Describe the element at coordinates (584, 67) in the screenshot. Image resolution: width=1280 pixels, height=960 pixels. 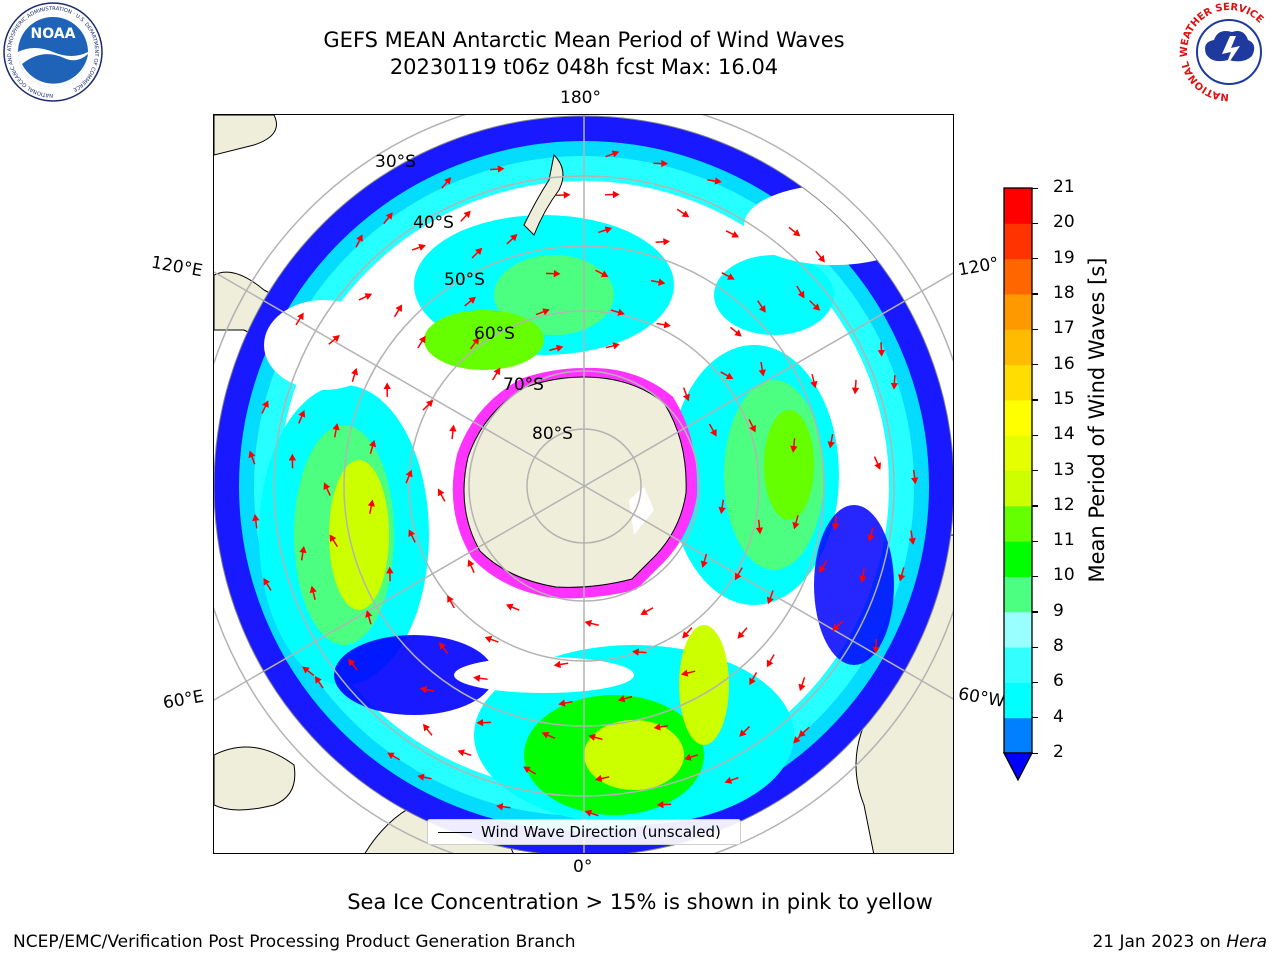
I see `chart-subtitle: 20230119 t06z 048h fcst Max: 16.04` at that location.